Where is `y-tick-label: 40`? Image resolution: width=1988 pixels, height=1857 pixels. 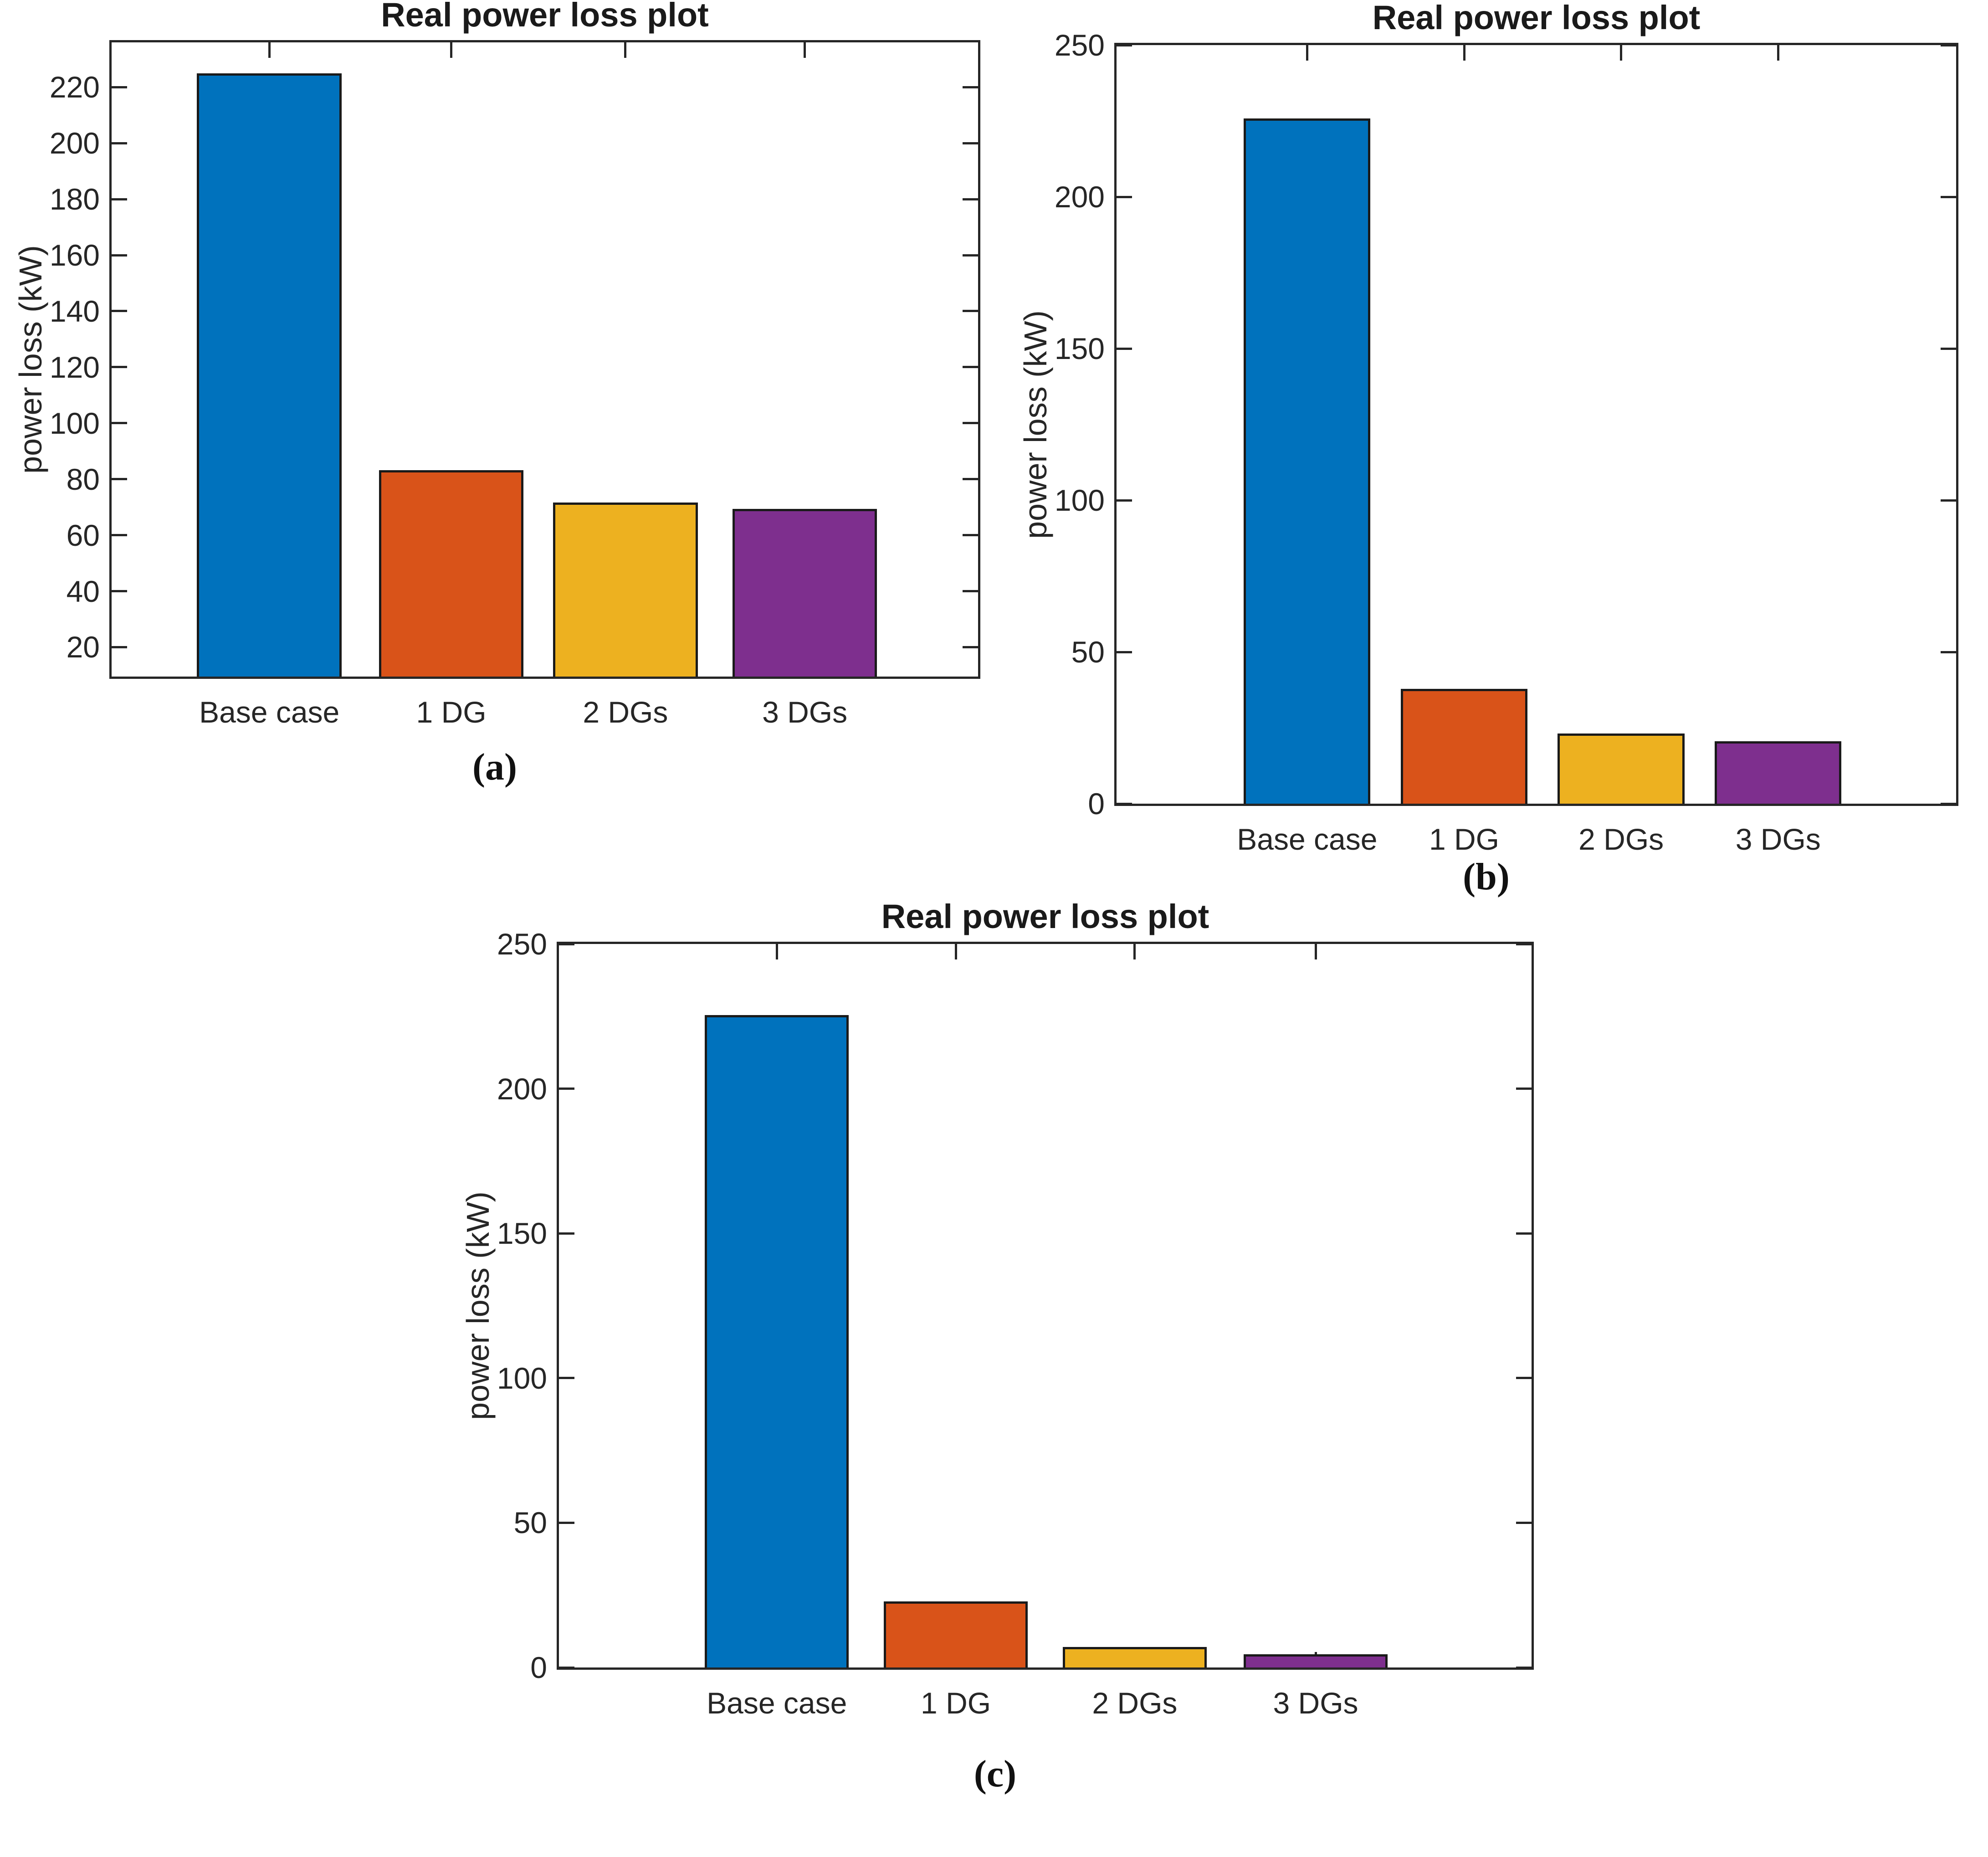
y-tick-label: 40 is located at coordinates (83, 591).